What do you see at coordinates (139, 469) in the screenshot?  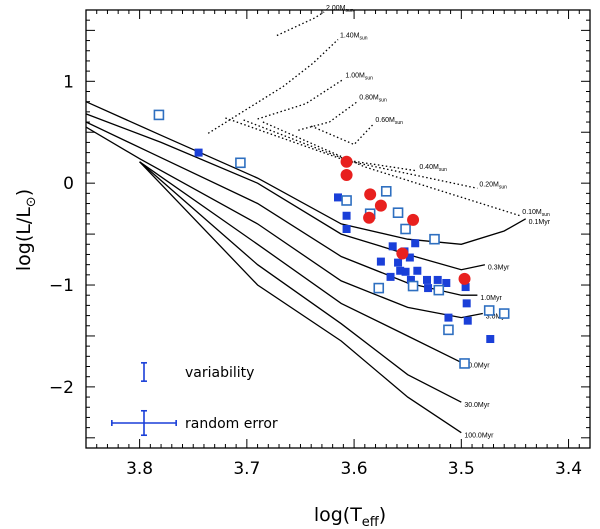 I see `x-tick-label: 3.8` at bounding box center [139, 469].